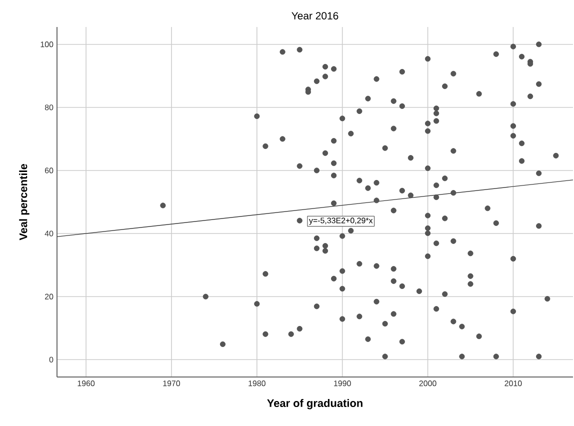 Image resolution: width=574 pixels, height=426 pixels. Describe the element at coordinates (24, 202) in the screenshot. I see `y-axis-title: Veal percentile` at that location.